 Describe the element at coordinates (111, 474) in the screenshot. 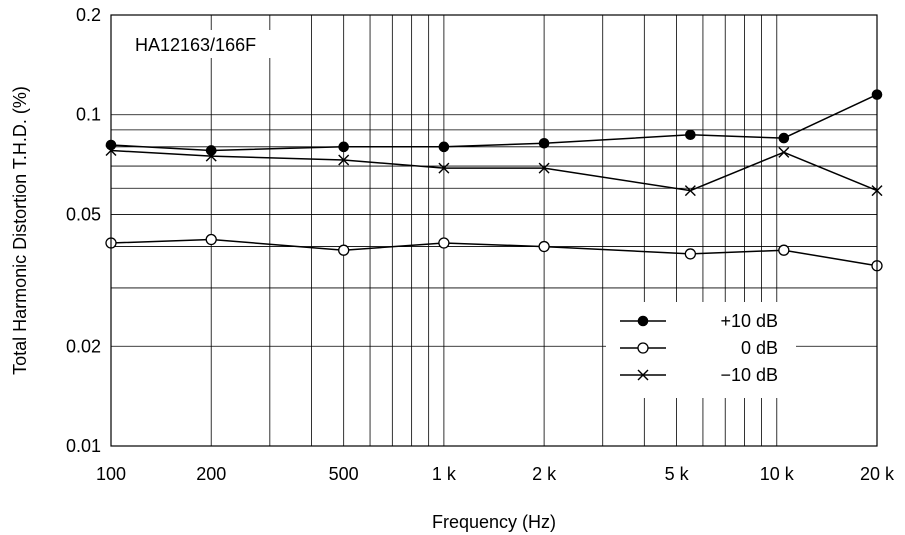

I see `x-tick-label: 100` at that location.